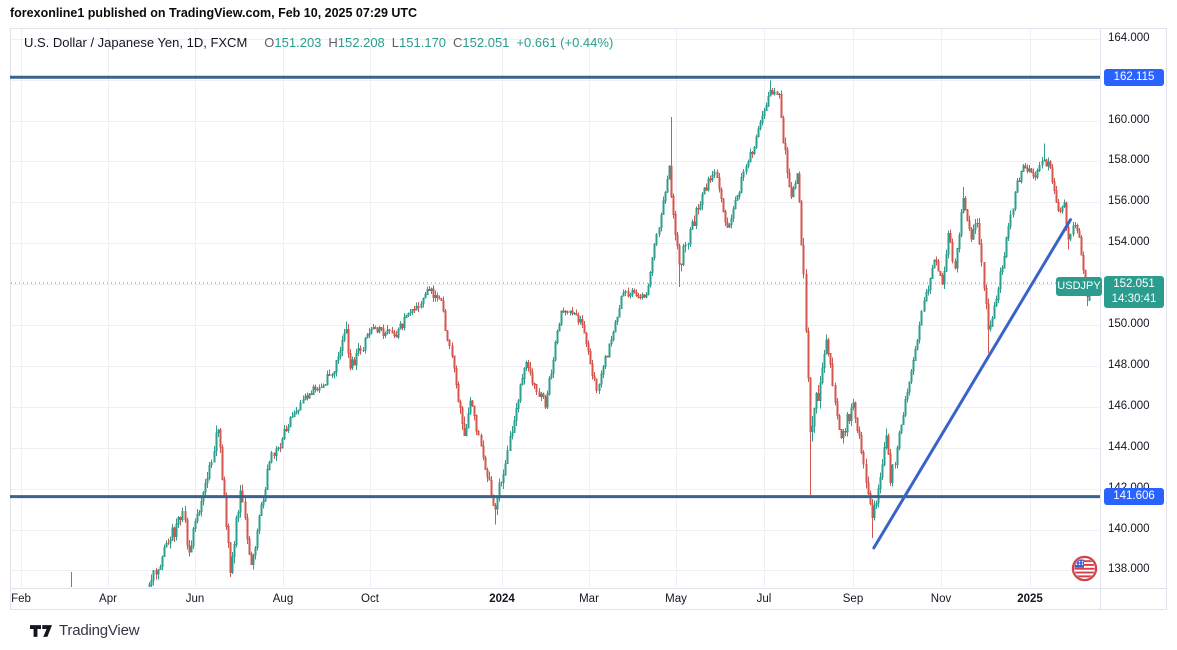  Describe the element at coordinates (1030, 599) in the screenshot. I see `time-tick-label: 2025` at that location.